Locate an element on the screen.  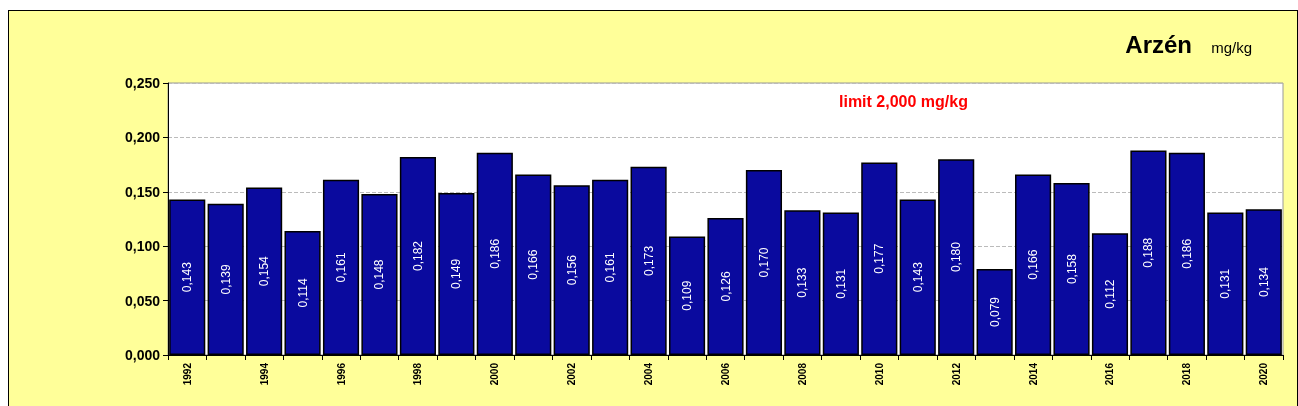
data-label: 0,180 is located at coordinates (956, 257).